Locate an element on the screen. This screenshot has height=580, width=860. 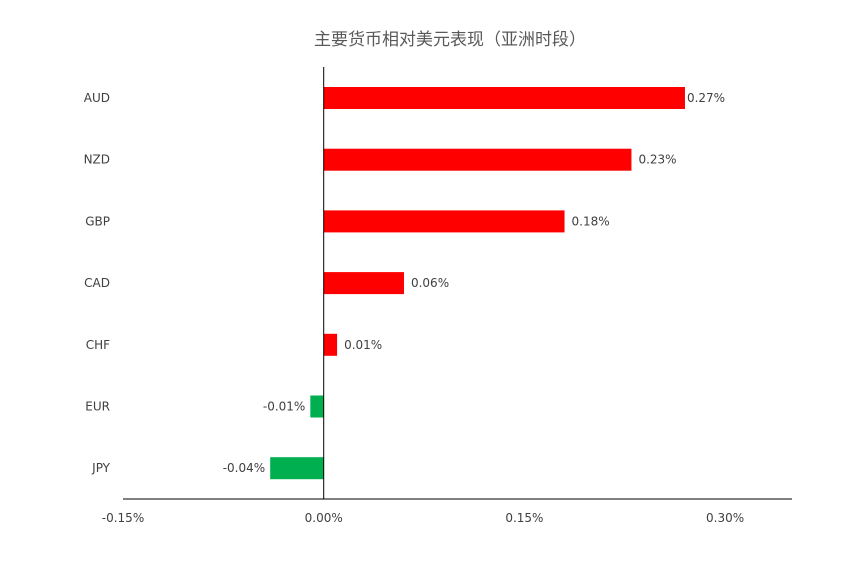
bar-aud is located at coordinates (504, 98).